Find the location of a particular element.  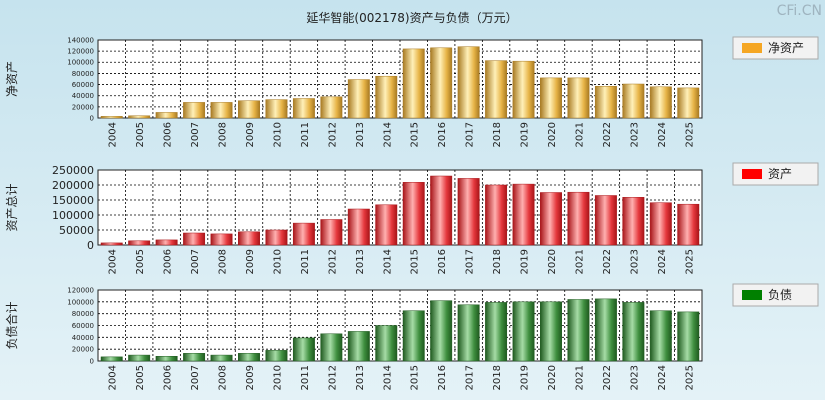

bar-total-assets-2005 is located at coordinates (139, 243).